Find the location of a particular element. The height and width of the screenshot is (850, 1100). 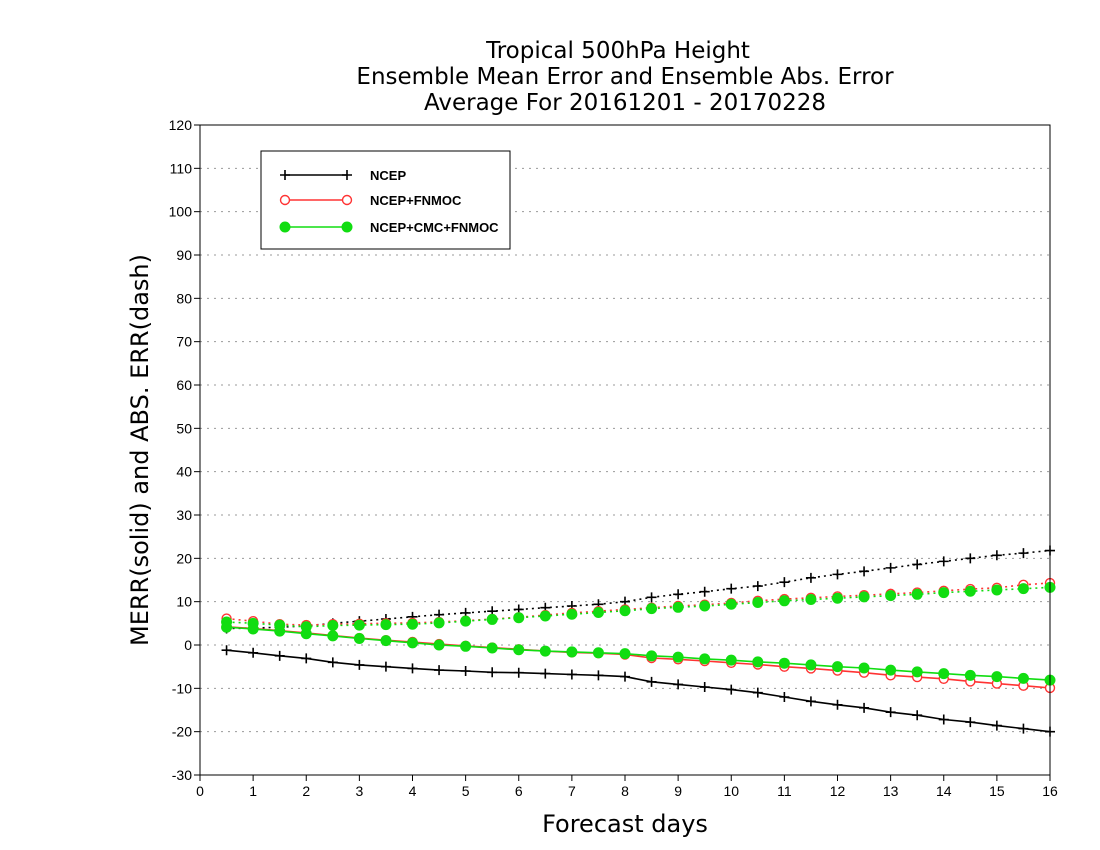

chart-title-line-1: Tropical 500hPa Height is located at coordinates (617, 51).